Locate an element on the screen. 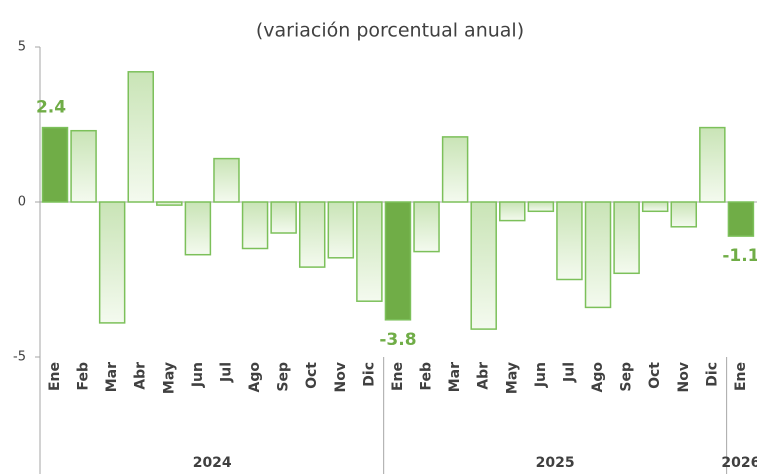 This screenshot has width=757, height=474. y-tick-label: 5 is located at coordinates (22, 47).